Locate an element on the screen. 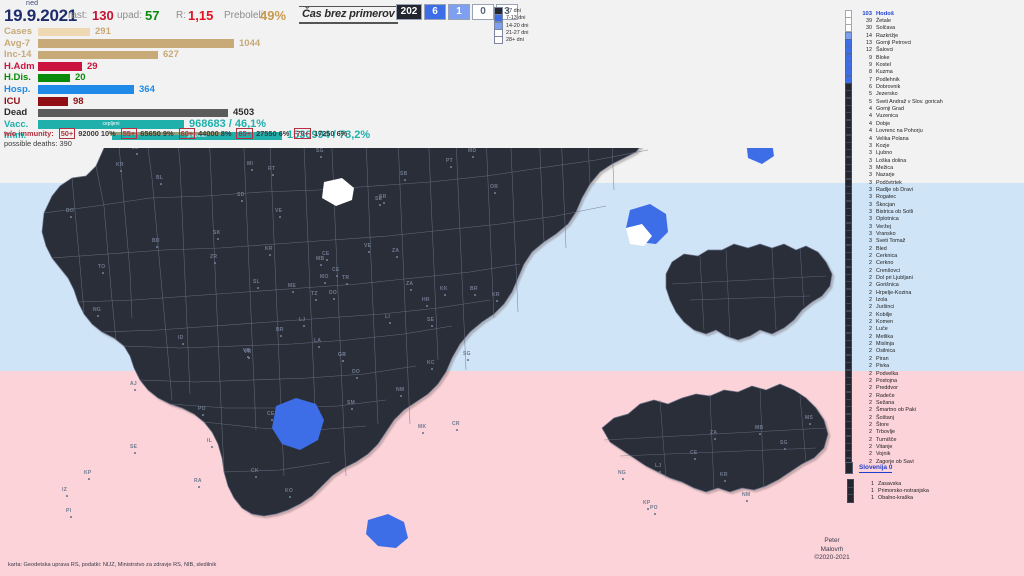  list-item: 2 Sežana is located at coordinates (932, 402).